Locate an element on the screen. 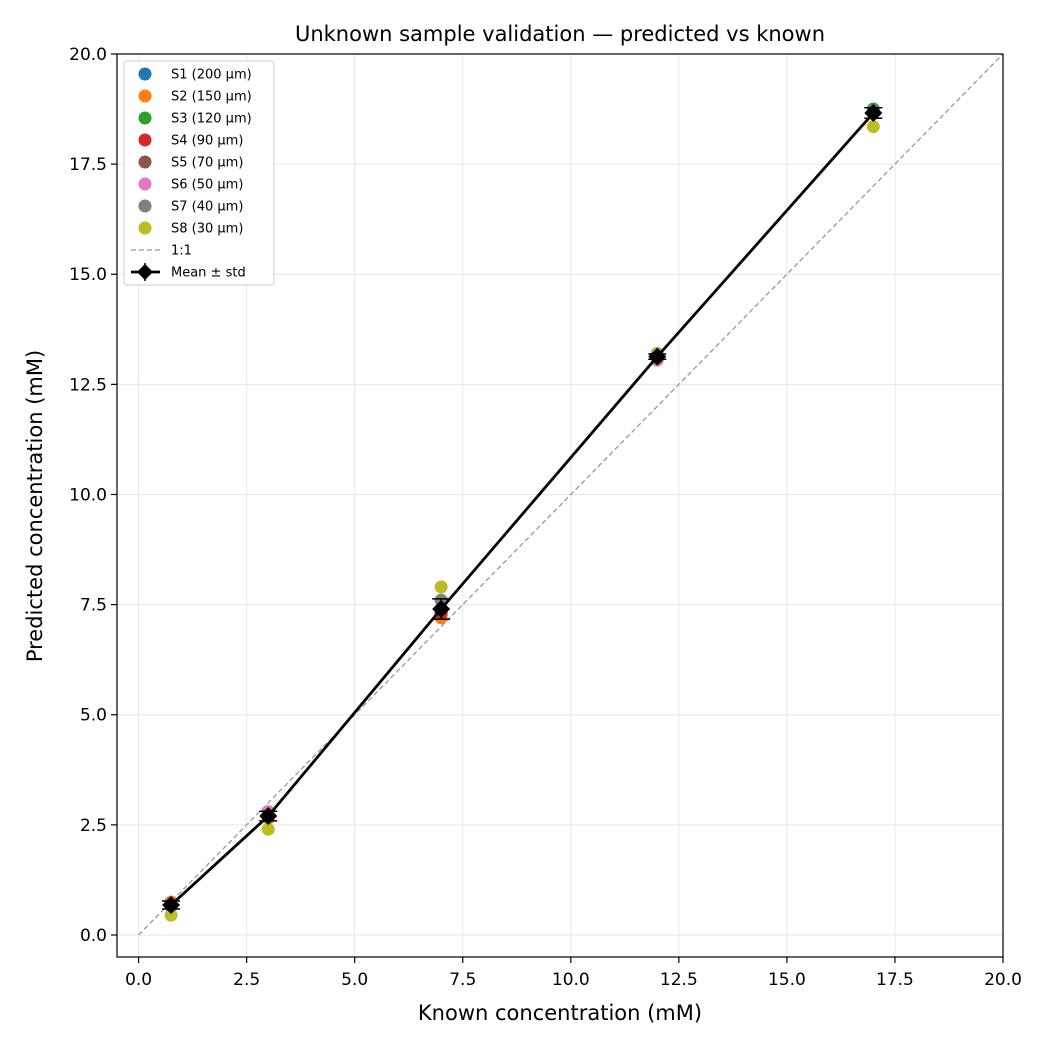 The image size is (1050, 1050). y-tick-label: 12.5 is located at coordinates (88, 385).